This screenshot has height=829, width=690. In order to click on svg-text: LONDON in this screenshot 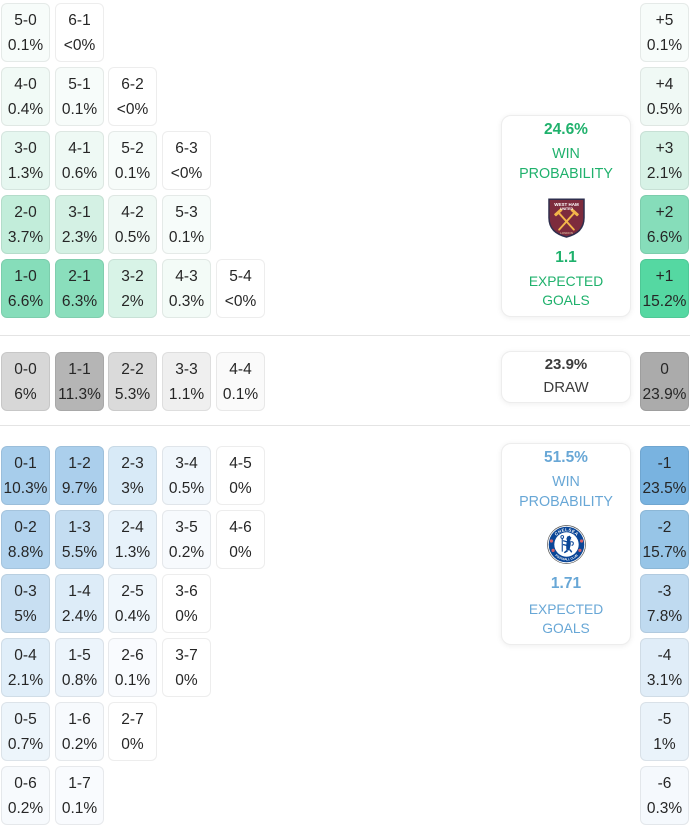, I will do `click(566, 233)`.